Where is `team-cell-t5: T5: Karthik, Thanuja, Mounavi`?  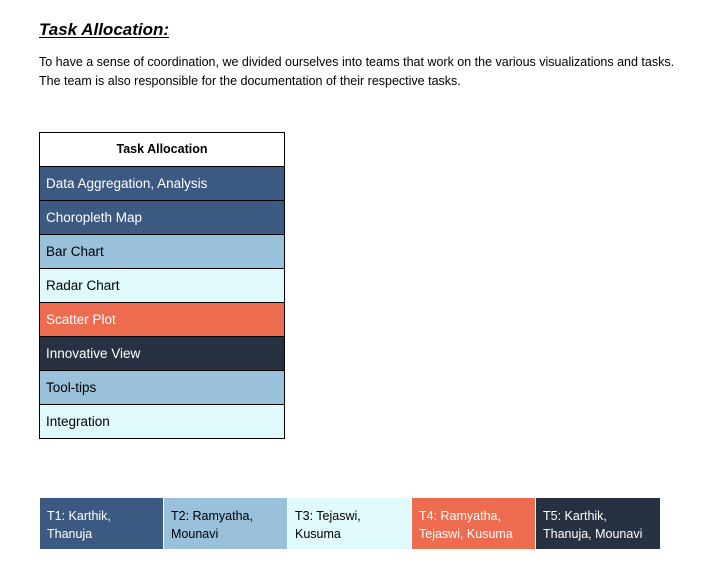 team-cell-t5: T5: Karthik, Thanuja, Mounavi is located at coordinates (598, 523).